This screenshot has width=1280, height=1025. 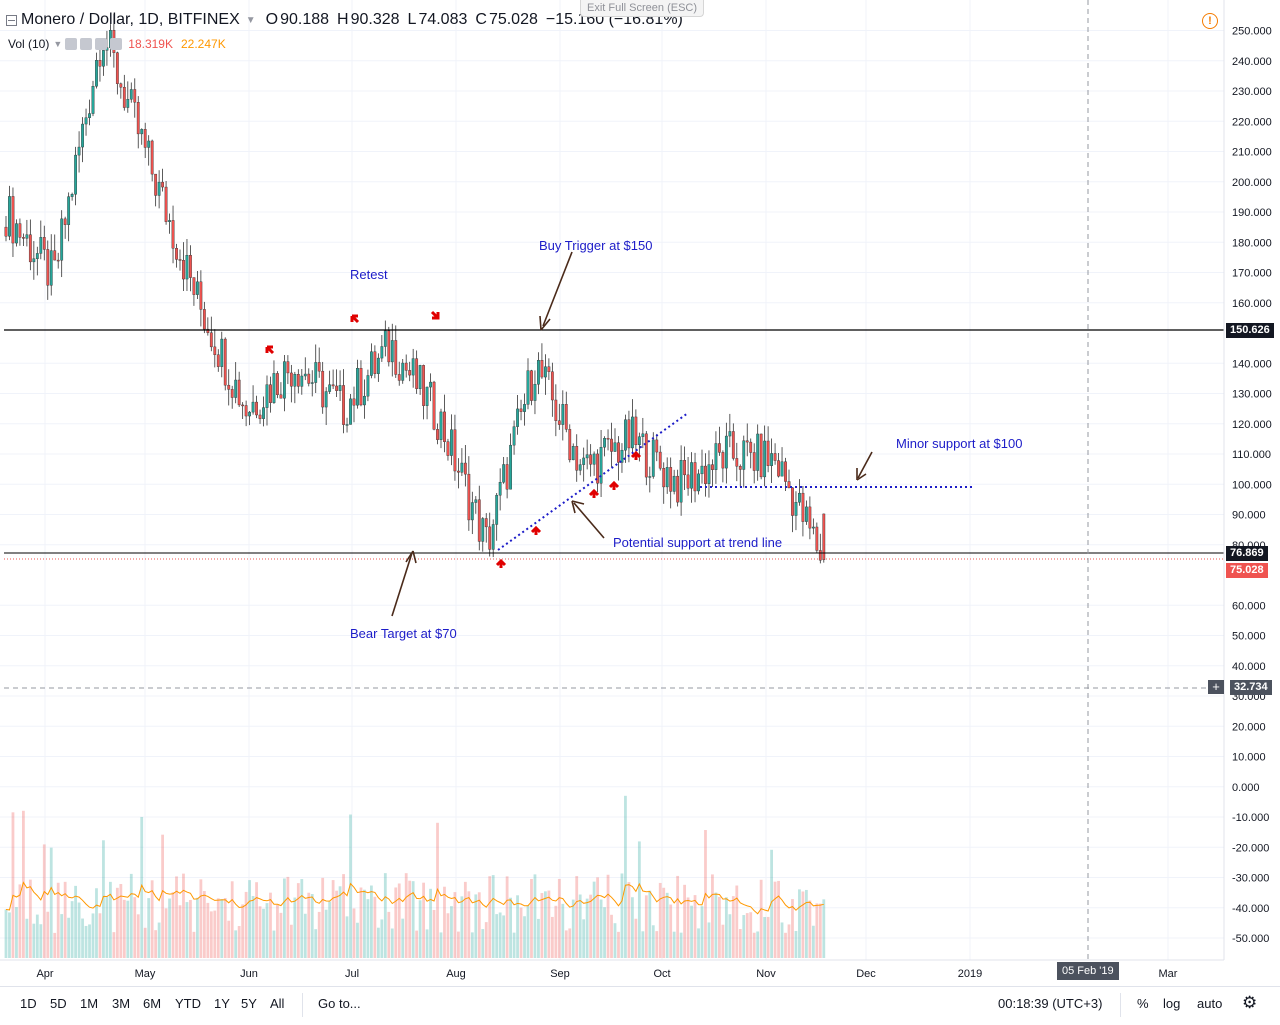 What do you see at coordinates (58, 1003) in the screenshot?
I see `timeframe-5d: 5D` at bounding box center [58, 1003].